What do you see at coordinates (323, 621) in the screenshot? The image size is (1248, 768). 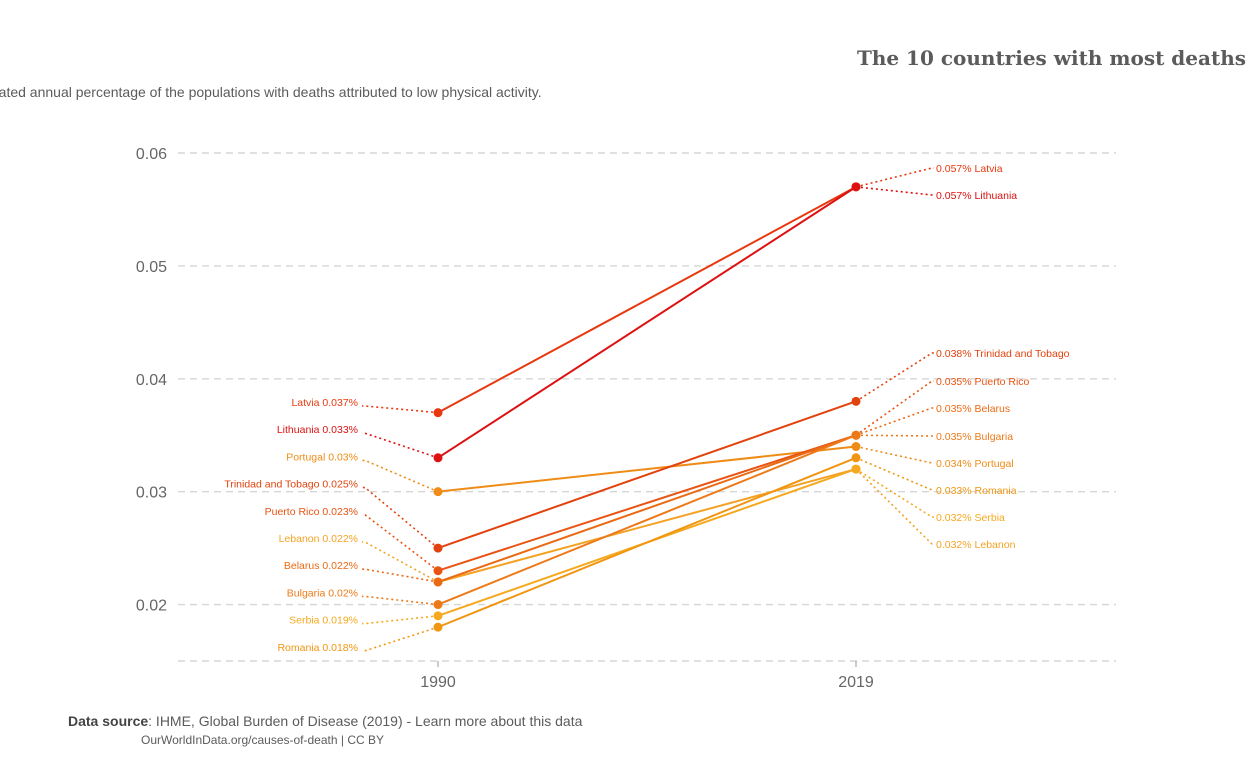 I see `left-data-label: Serbia 0.019%` at bounding box center [323, 621].